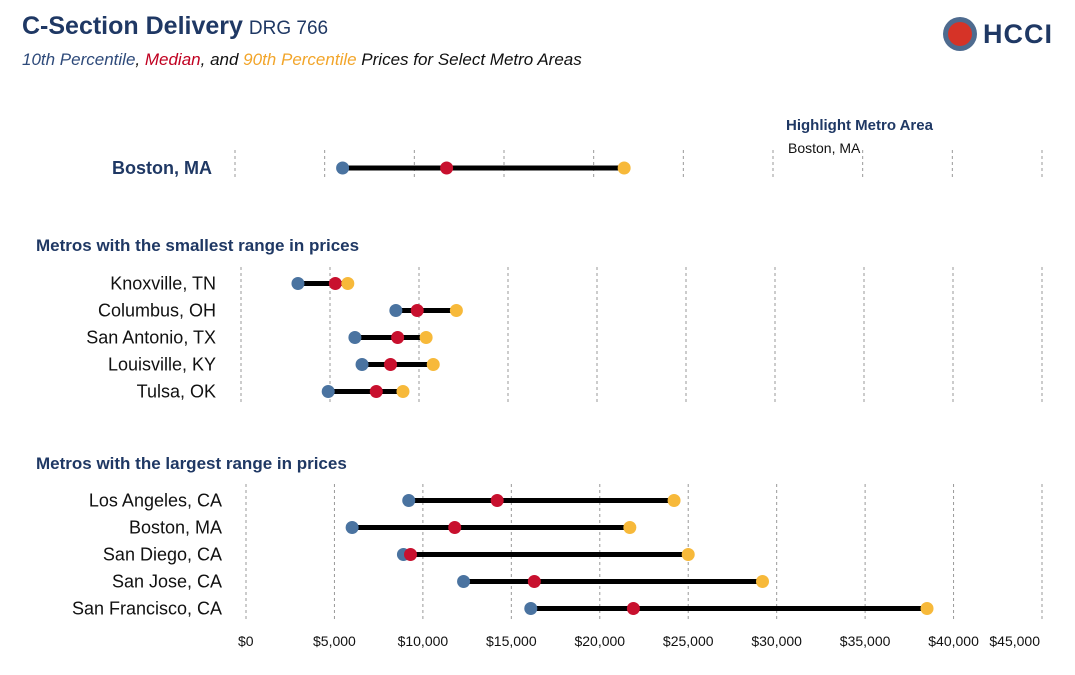 The width and height of the screenshot is (1075, 675). I want to click on subtitle-p10: 10th Percentile, so click(79, 59).